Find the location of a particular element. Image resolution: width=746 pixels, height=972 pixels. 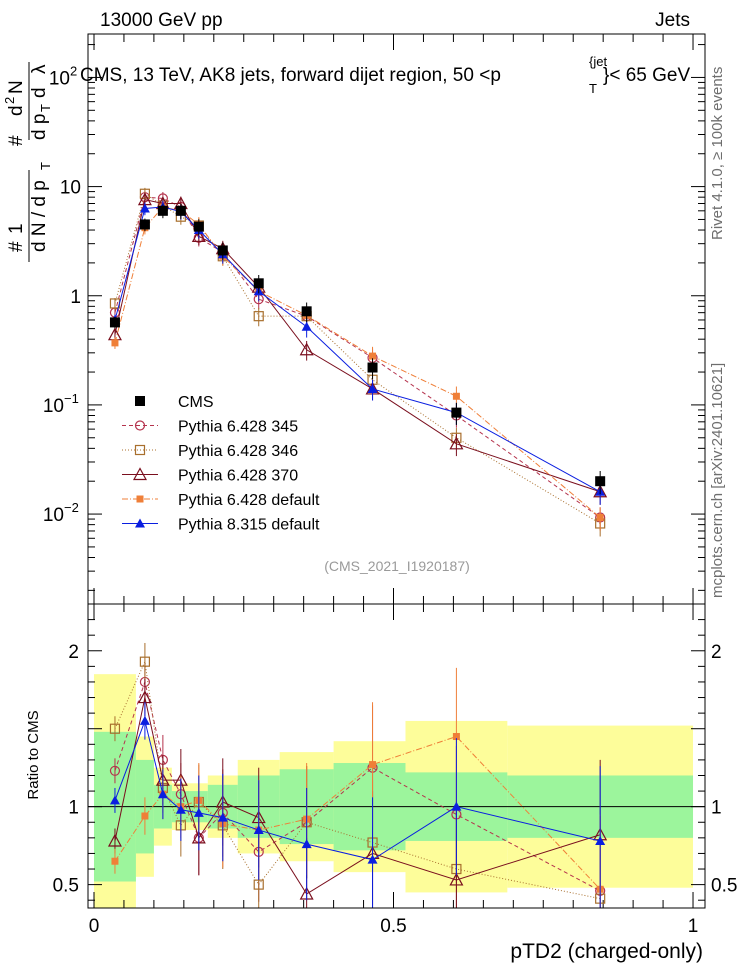

svg-text: d is located at coordinates (39, 92).